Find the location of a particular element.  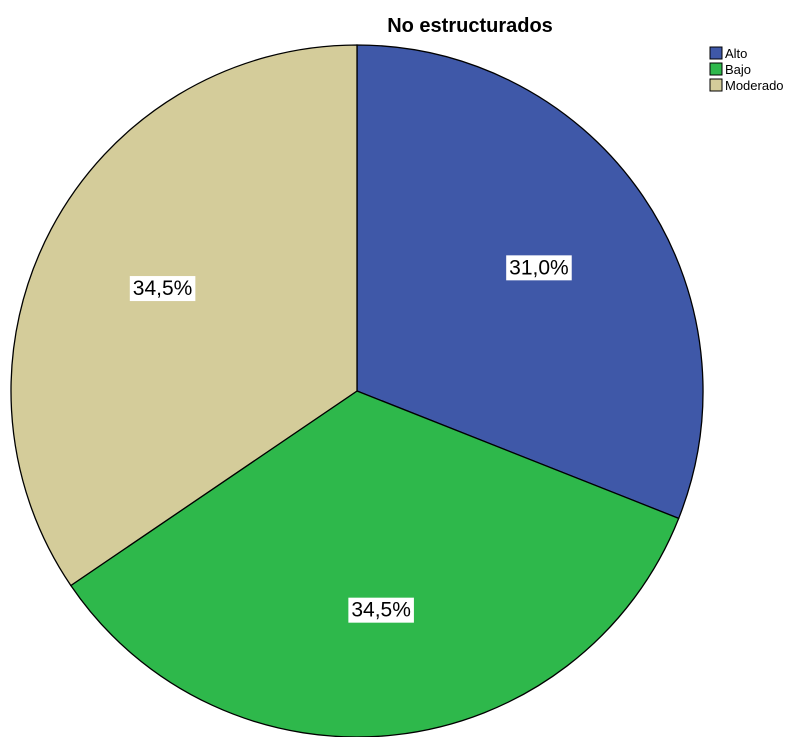

legend-swatch-alto is located at coordinates (716, 53).